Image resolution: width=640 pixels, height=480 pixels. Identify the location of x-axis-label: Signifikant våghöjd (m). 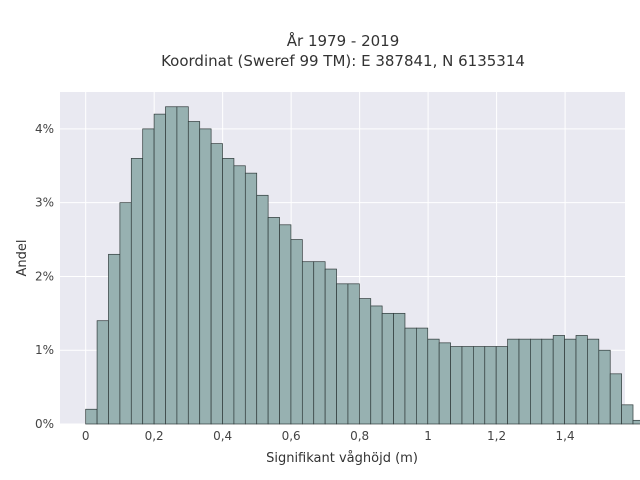
(342, 458).